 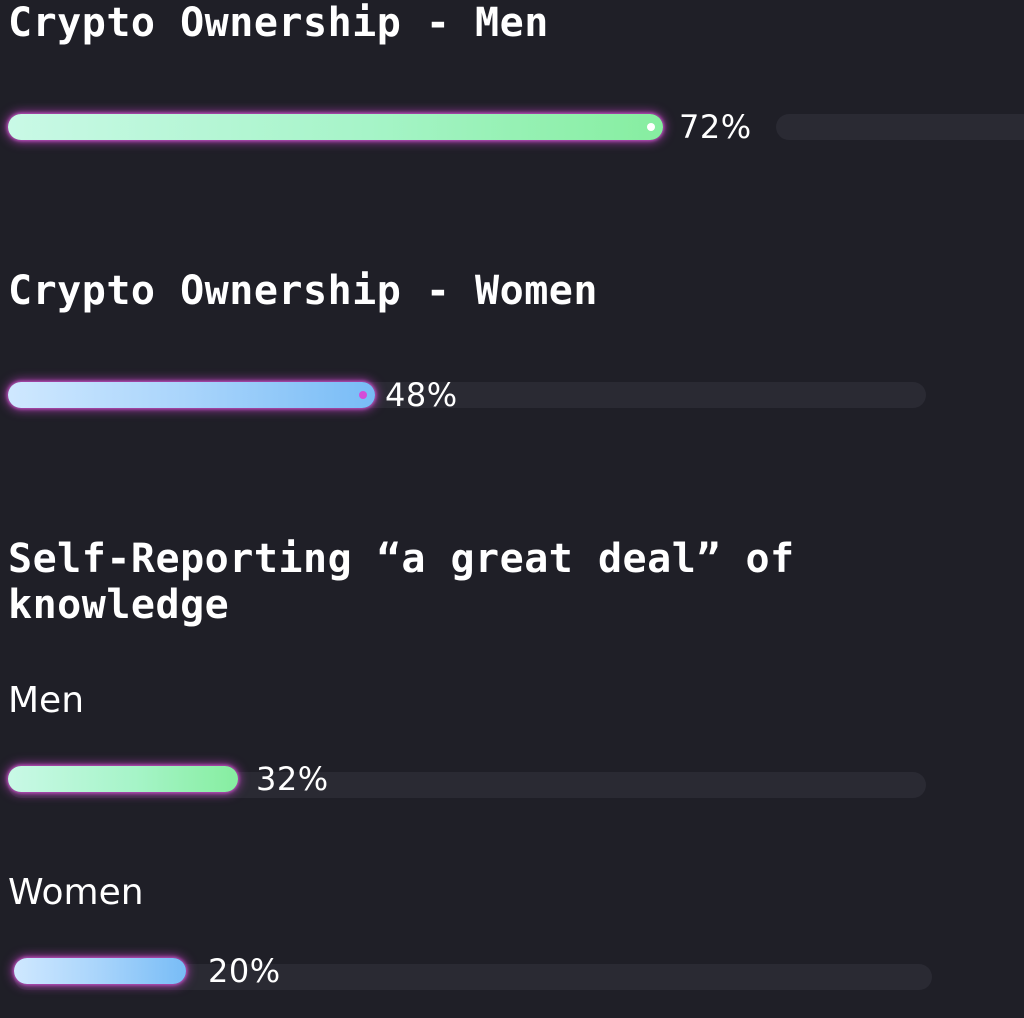 I want to click on progress-track-men, so click(x=900, y=127).